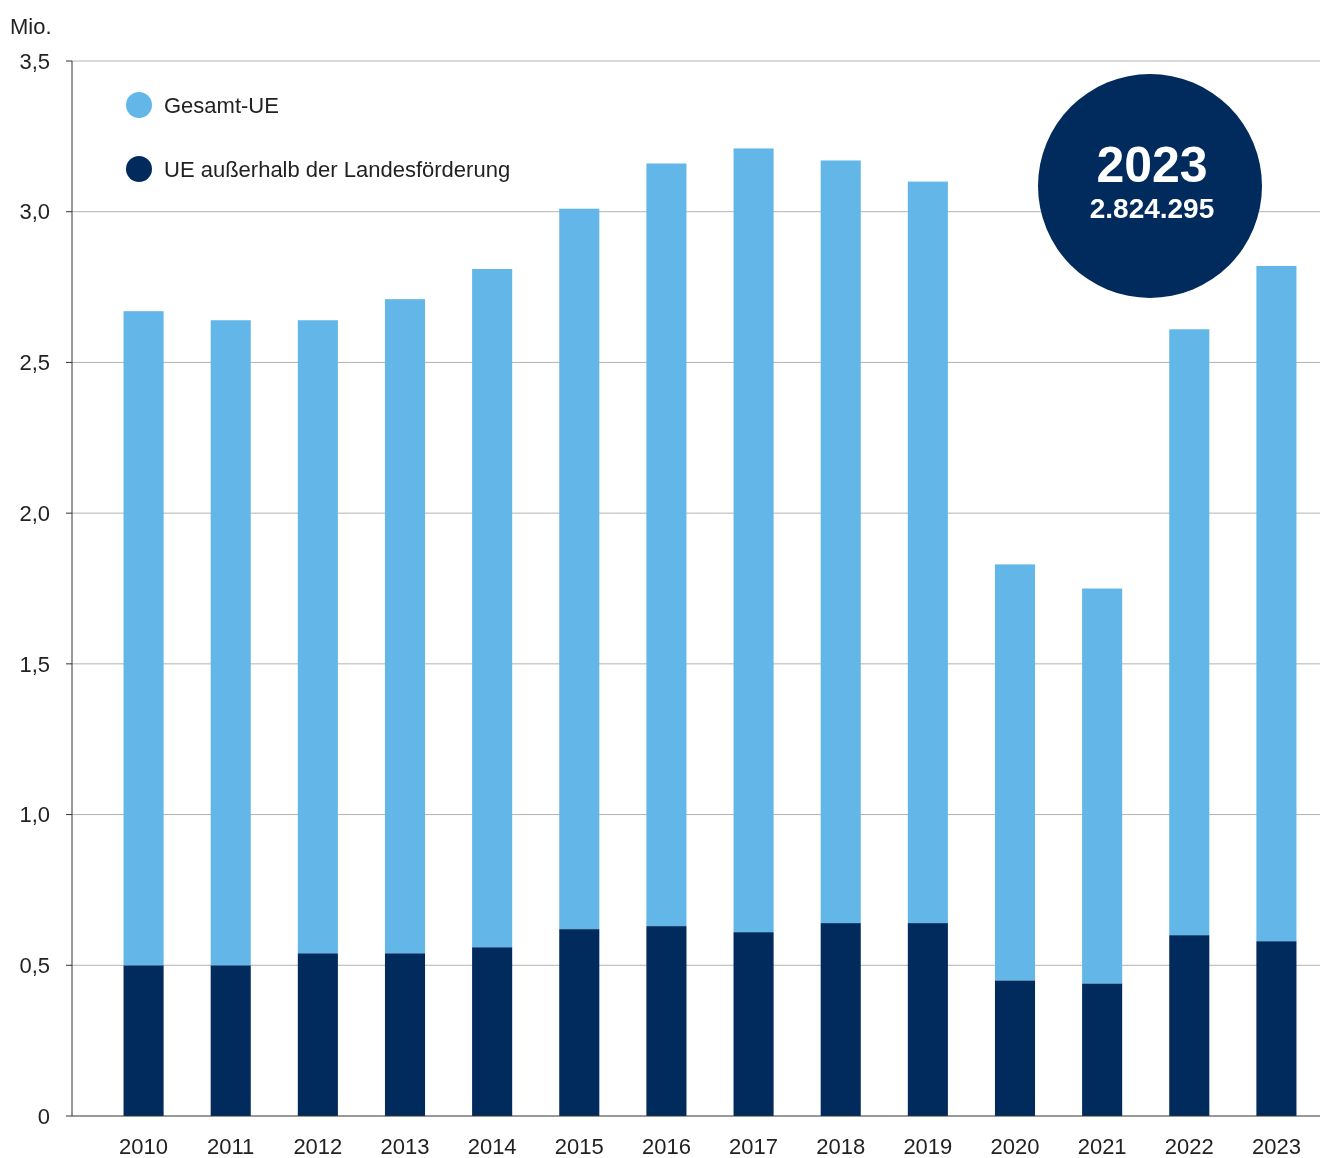 This screenshot has width=1320, height=1158. Describe the element at coordinates (34, 363) in the screenshot. I see `y-tick-label: 2,5` at that location.